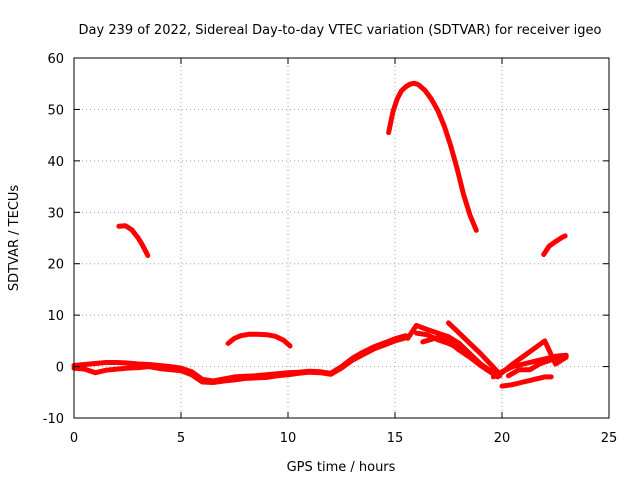 The width and height of the screenshot is (640, 480). What do you see at coordinates (288, 438) in the screenshot?
I see `x-tick-label: 10` at bounding box center [288, 438].